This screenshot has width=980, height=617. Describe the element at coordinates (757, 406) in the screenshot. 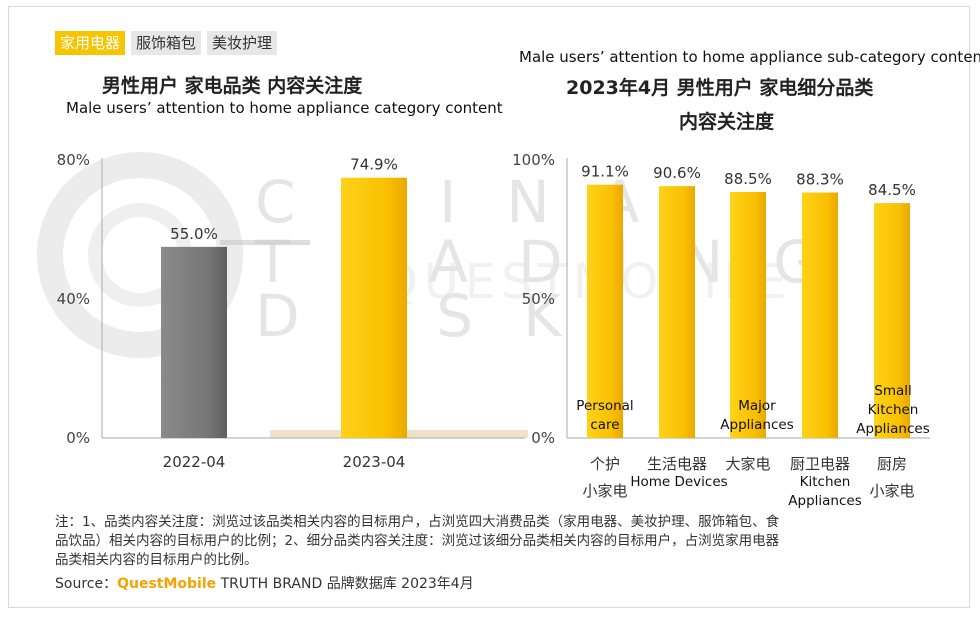

I see `english-category-label: Major` at that location.